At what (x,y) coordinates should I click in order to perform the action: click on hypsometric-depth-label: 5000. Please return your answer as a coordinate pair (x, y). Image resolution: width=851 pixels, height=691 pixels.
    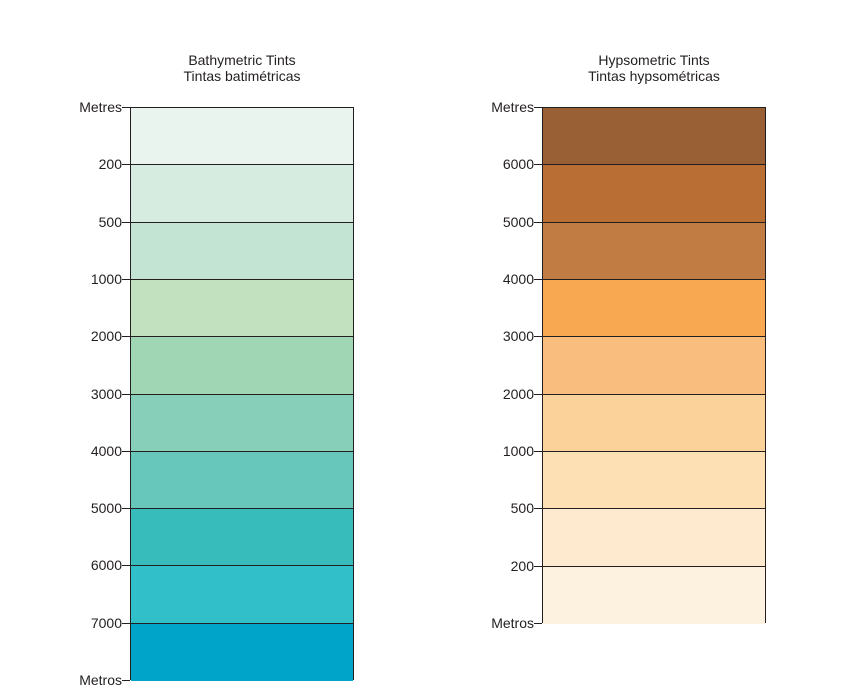
    Looking at the image, I should click on (518, 221).